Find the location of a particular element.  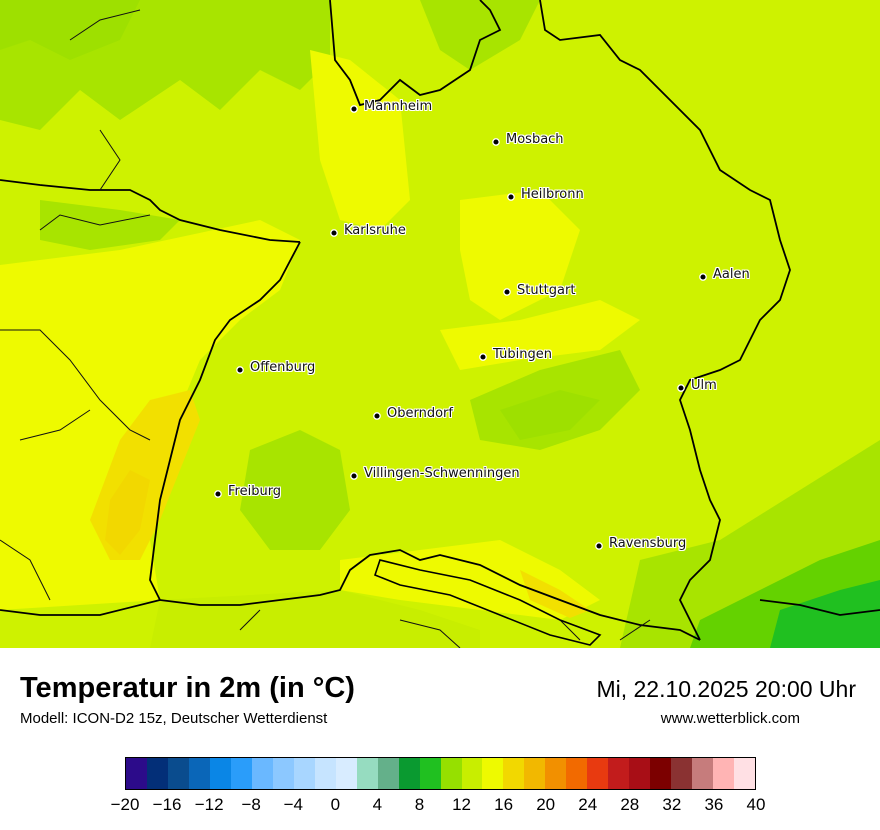

website-link: www.wetterblick.com is located at coordinates (730, 718).